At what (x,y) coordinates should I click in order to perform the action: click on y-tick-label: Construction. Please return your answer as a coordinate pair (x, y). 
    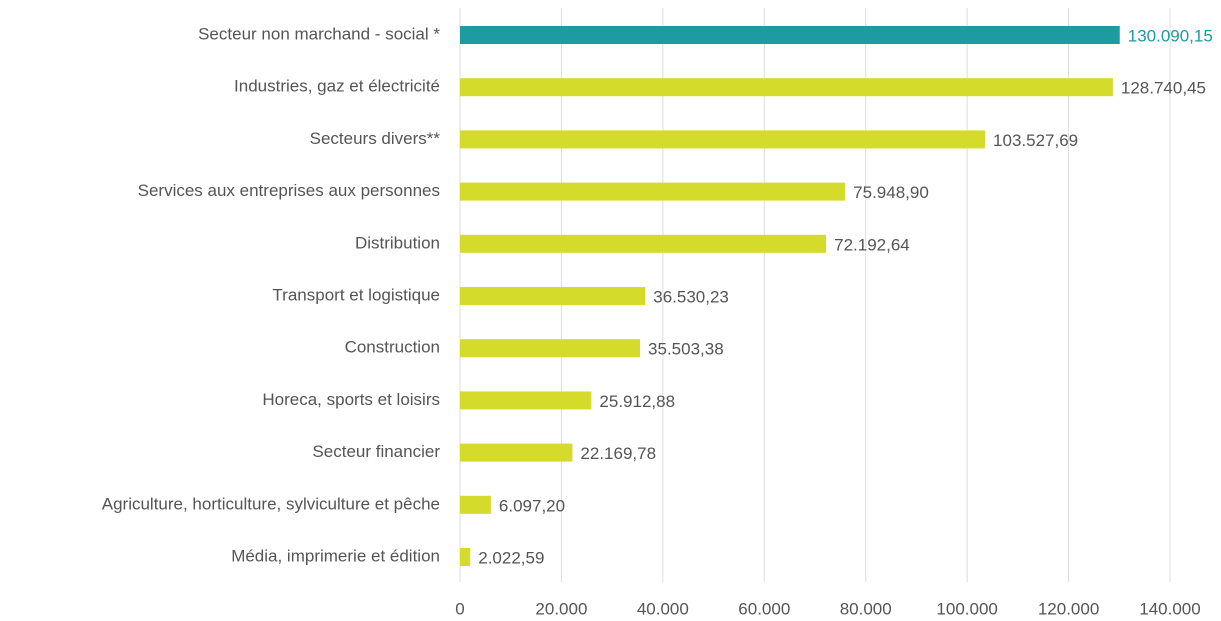
    Looking at the image, I should click on (392, 347).